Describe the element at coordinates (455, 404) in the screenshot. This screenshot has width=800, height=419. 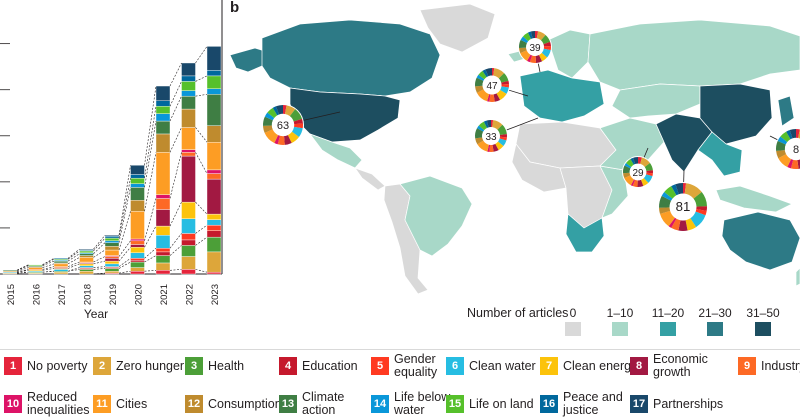
I see `sdg-swatch-15: 15` at that location.